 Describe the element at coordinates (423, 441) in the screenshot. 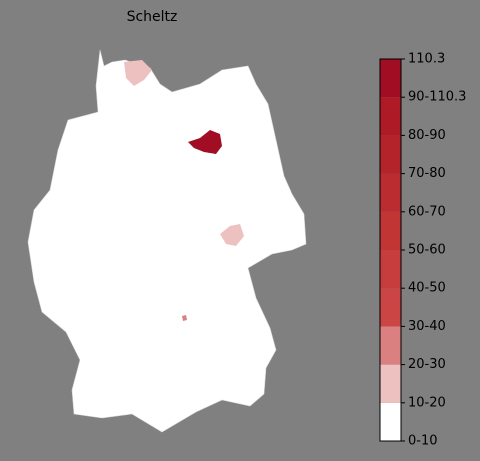

I see `colorbar-label: 0-10` at that location.